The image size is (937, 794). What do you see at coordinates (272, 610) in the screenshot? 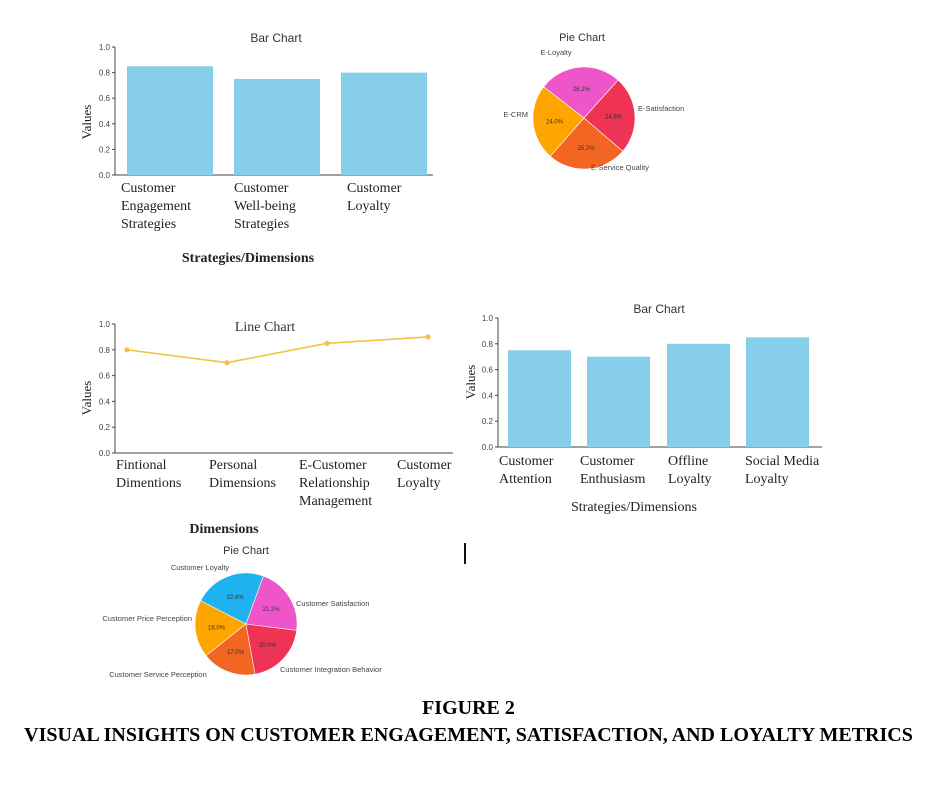
I see `pie-percent-label: 21.2%` at bounding box center [272, 610].